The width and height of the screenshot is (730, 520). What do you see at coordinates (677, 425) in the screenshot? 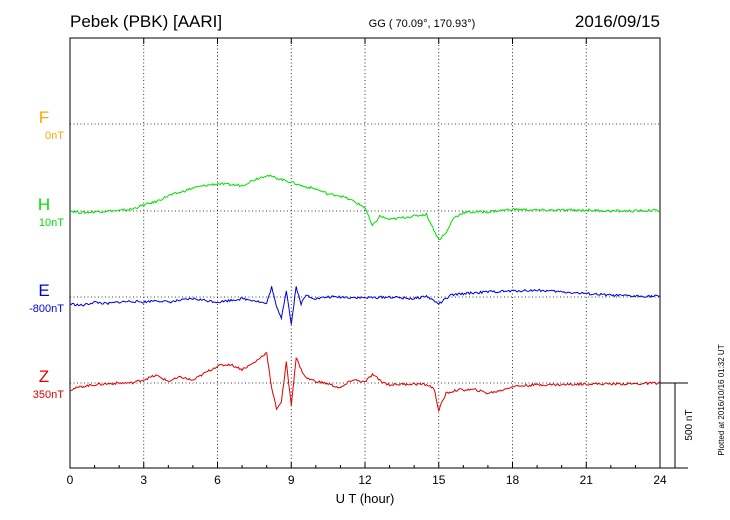
I see `scale-bar: 500 nT` at bounding box center [677, 425].